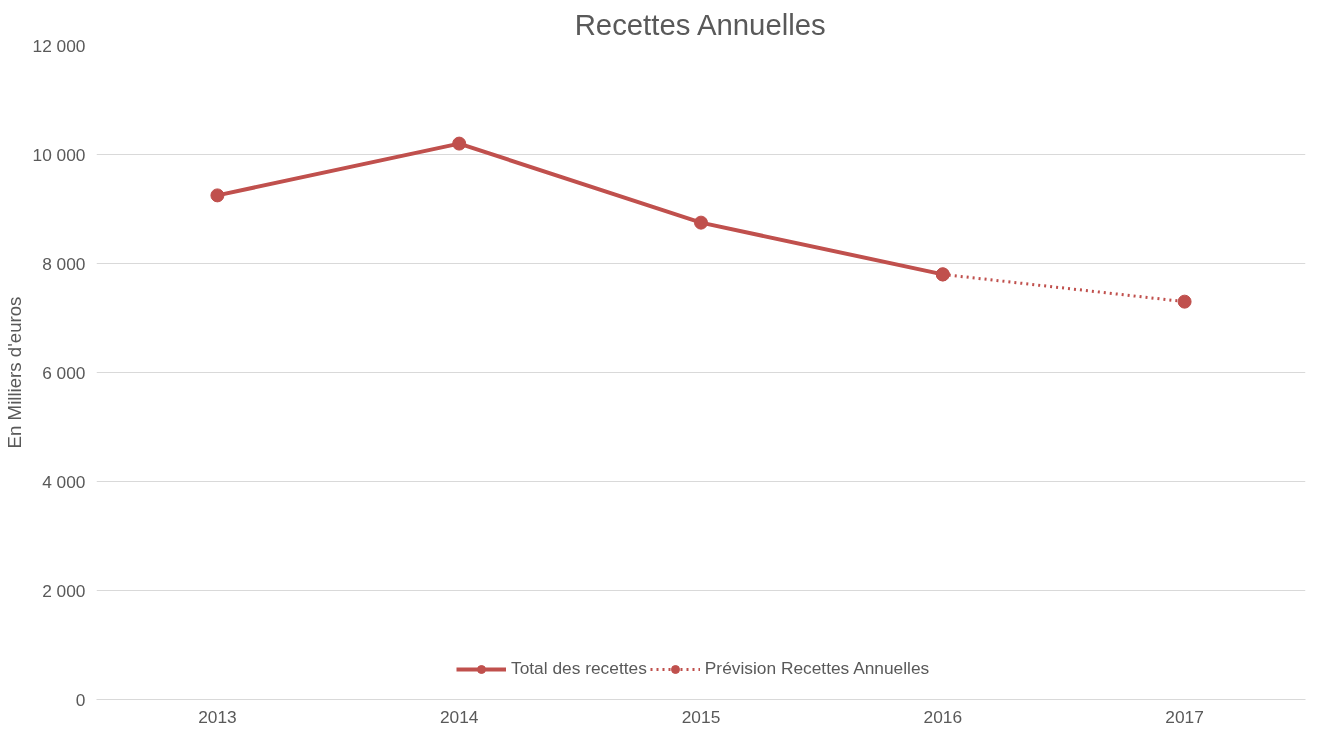  I want to click on y-tick-label: 2 000, so click(64, 590).